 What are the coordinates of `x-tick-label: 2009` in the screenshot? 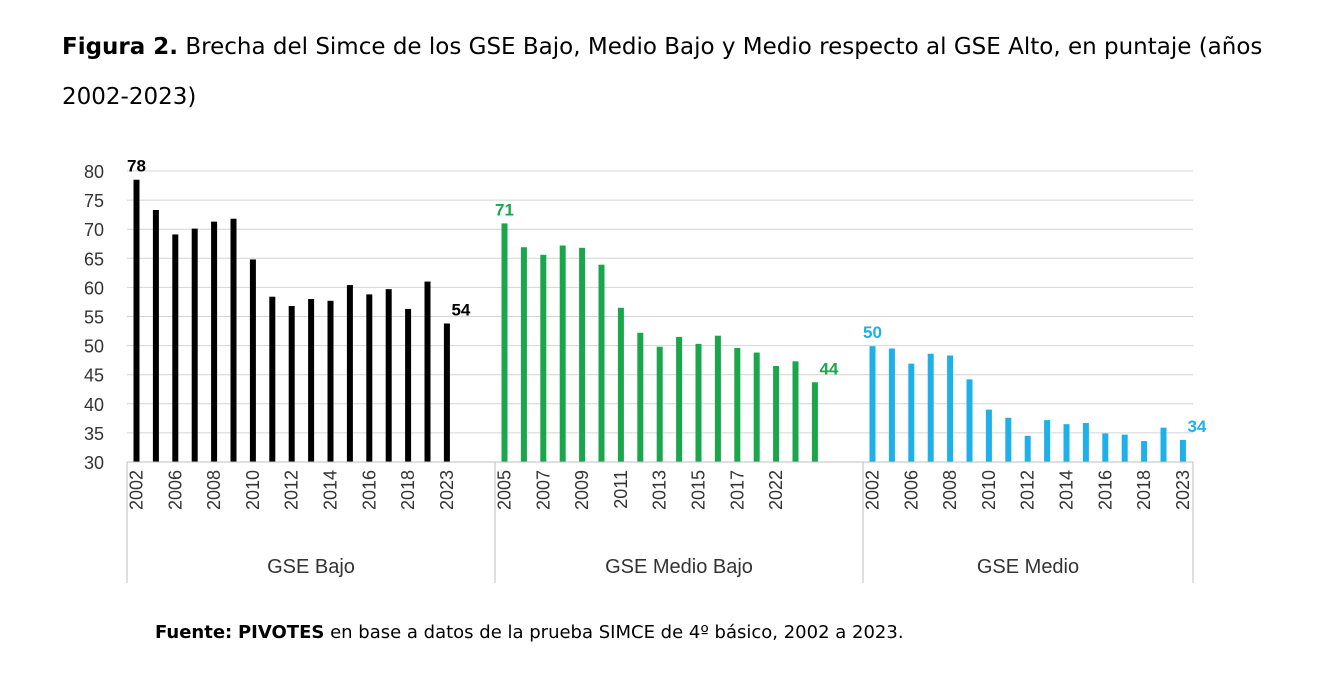 It's located at (582, 490).